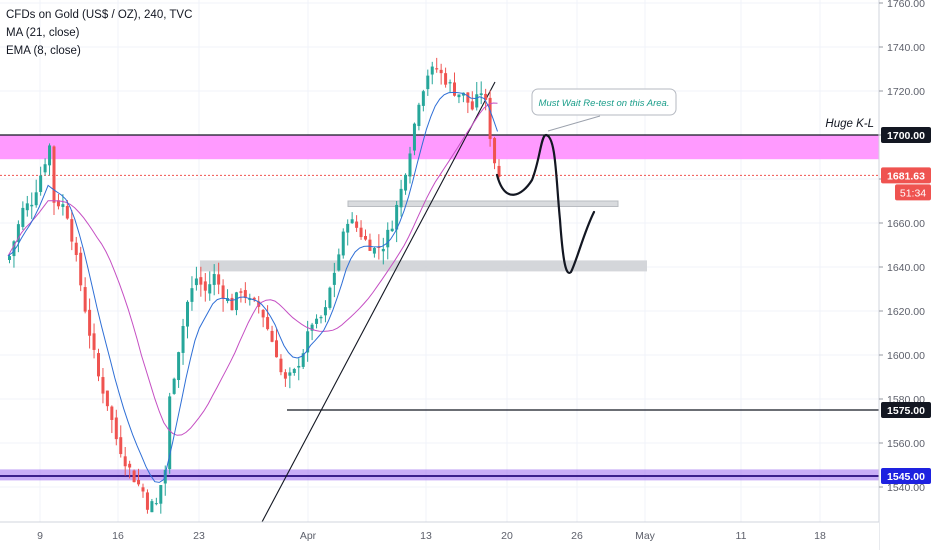  Describe the element at coordinates (906, 5) in the screenshot. I see `price-tick-label: 1760.00` at that location.